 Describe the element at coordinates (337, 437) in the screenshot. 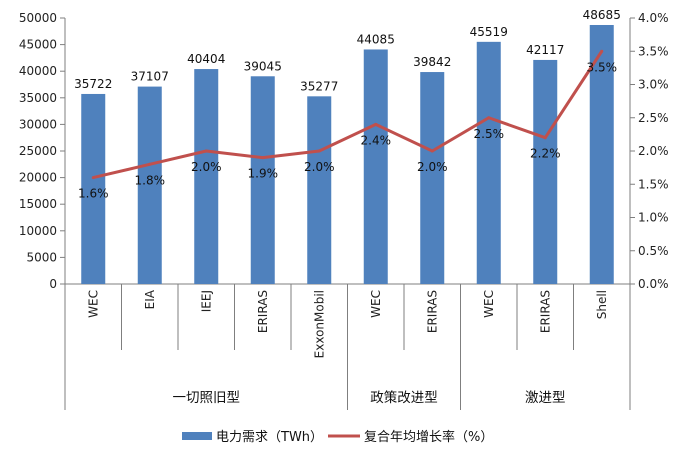

I see `legend: 电力需求（TWh） 复合年均增长率（%）` at that location.